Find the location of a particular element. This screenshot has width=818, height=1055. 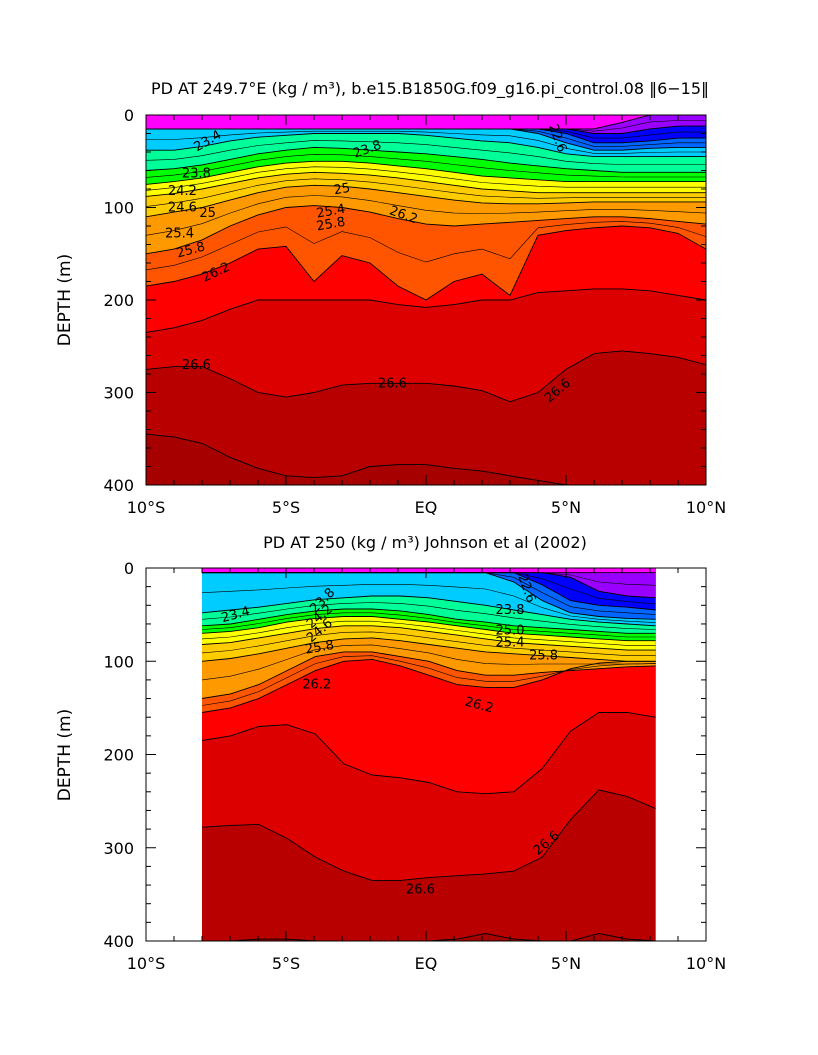

panel2-y-axis-label: DEPTH (m) is located at coordinates (65, 755).